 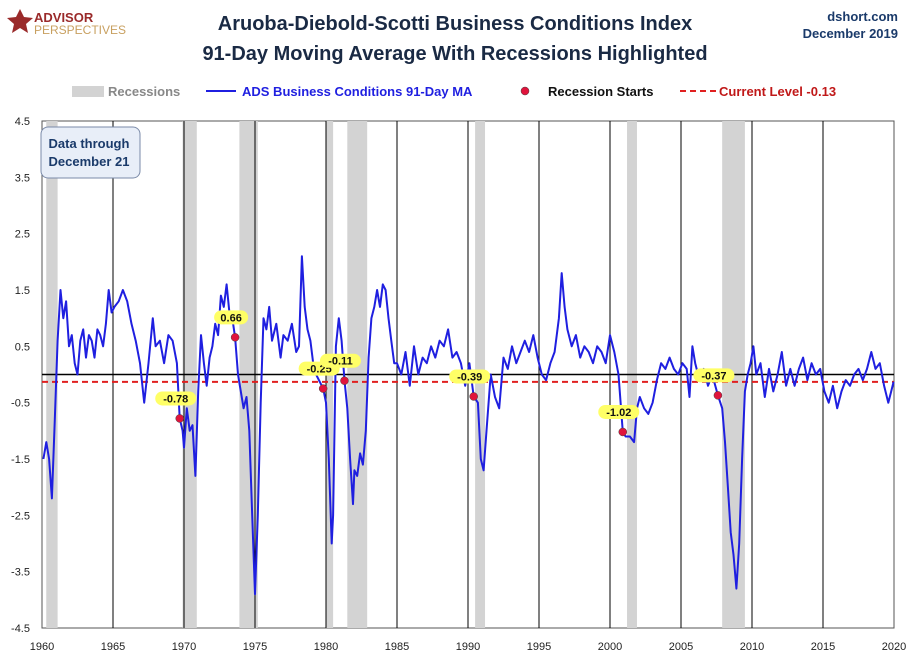 What do you see at coordinates (255, 647) in the screenshot?
I see `x-tick-label: 1975` at bounding box center [255, 647].